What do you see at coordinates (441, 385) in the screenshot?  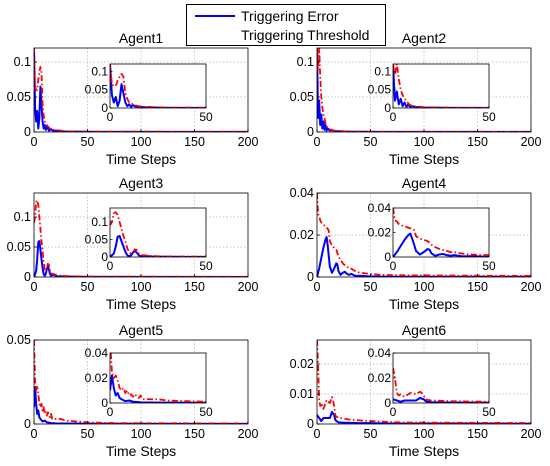 I see `agent6-inset-triggering-threshold-line` at bounding box center [441, 385].